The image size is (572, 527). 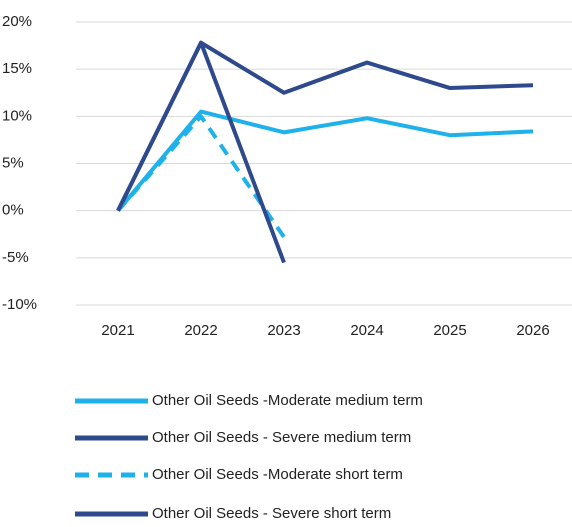 I want to click on y-tick-label: 5%, so click(x=13, y=162).